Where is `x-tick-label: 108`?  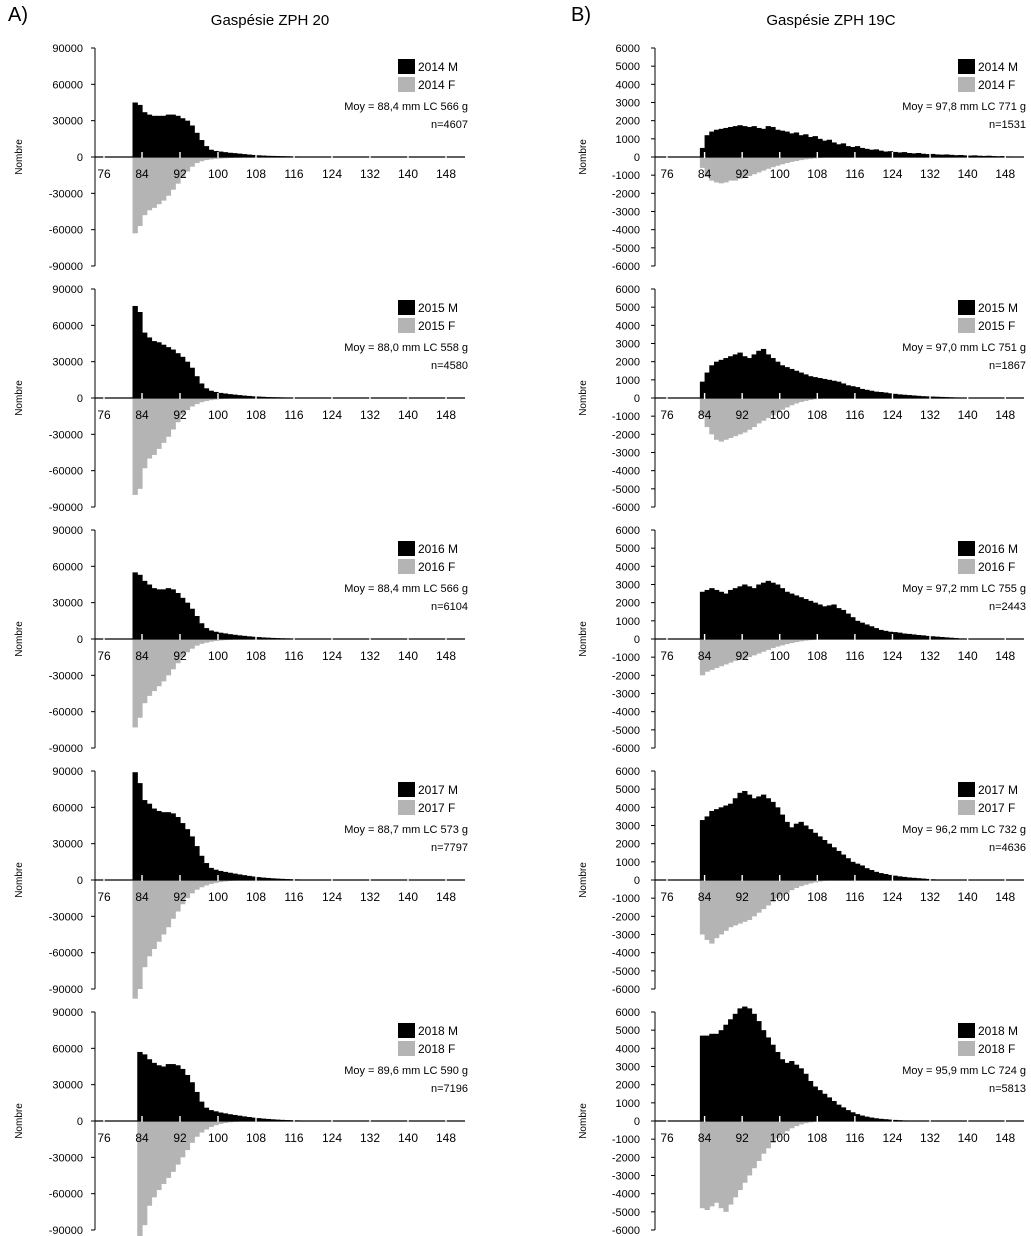 x-tick-label: 108 is located at coordinates (256, 897).